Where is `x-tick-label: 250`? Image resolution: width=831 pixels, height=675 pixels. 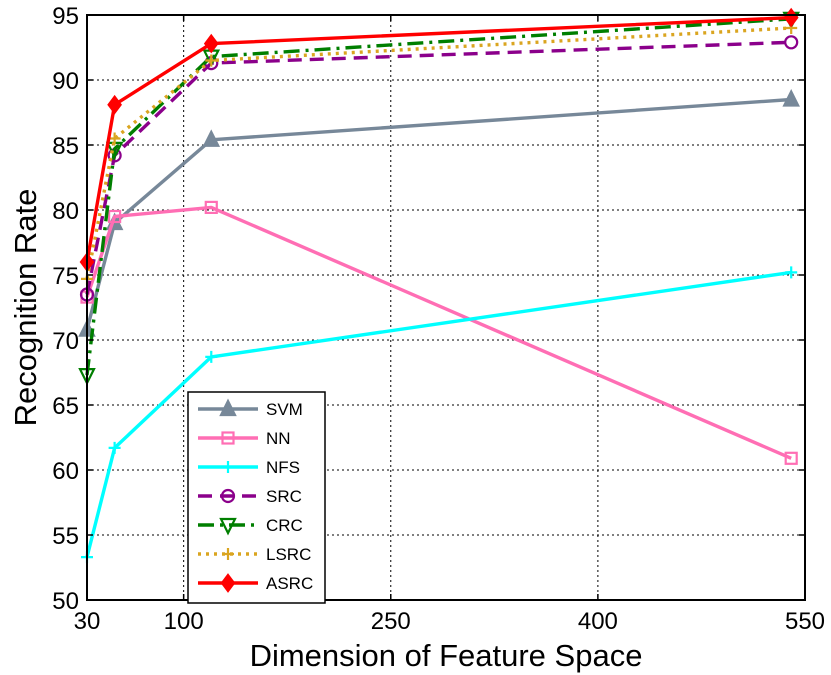 x-tick-label: 250 is located at coordinates (391, 621).